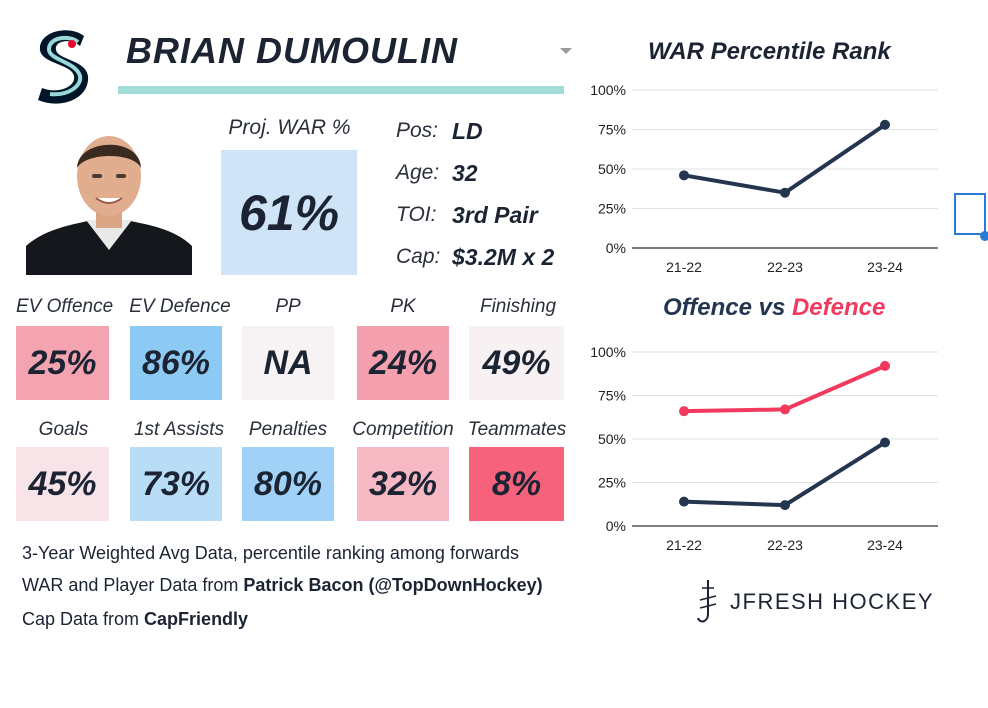  What do you see at coordinates (832, 601) in the screenshot?
I see `brand-name: JFRESH HOCKEY` at bounding box center [832, 601].